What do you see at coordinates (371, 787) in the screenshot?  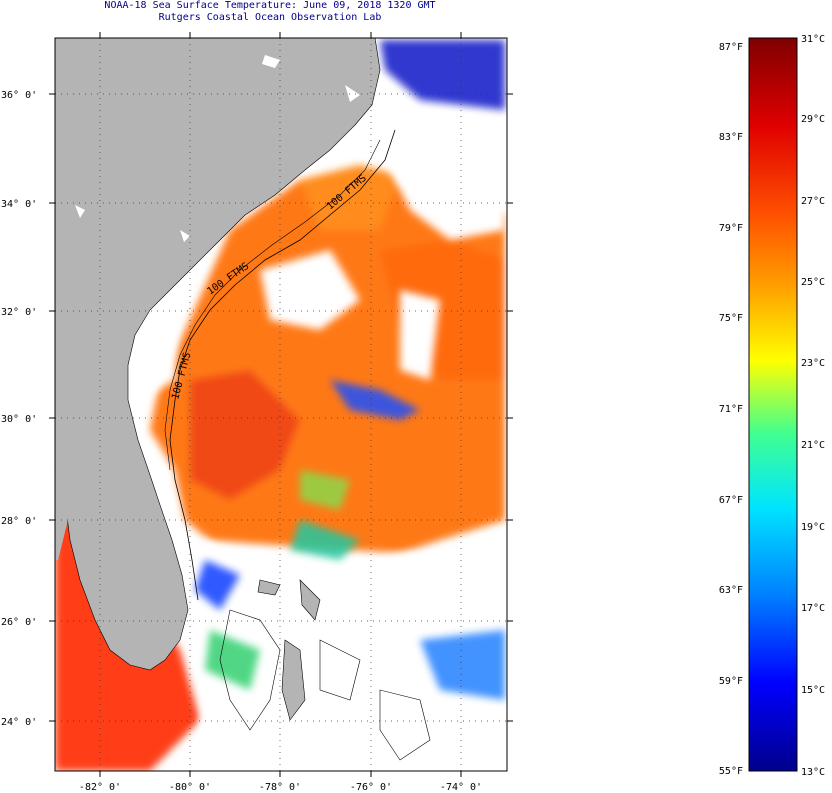 I see `lon-label-76: -76° 0'` at bounding box center [371, 787].